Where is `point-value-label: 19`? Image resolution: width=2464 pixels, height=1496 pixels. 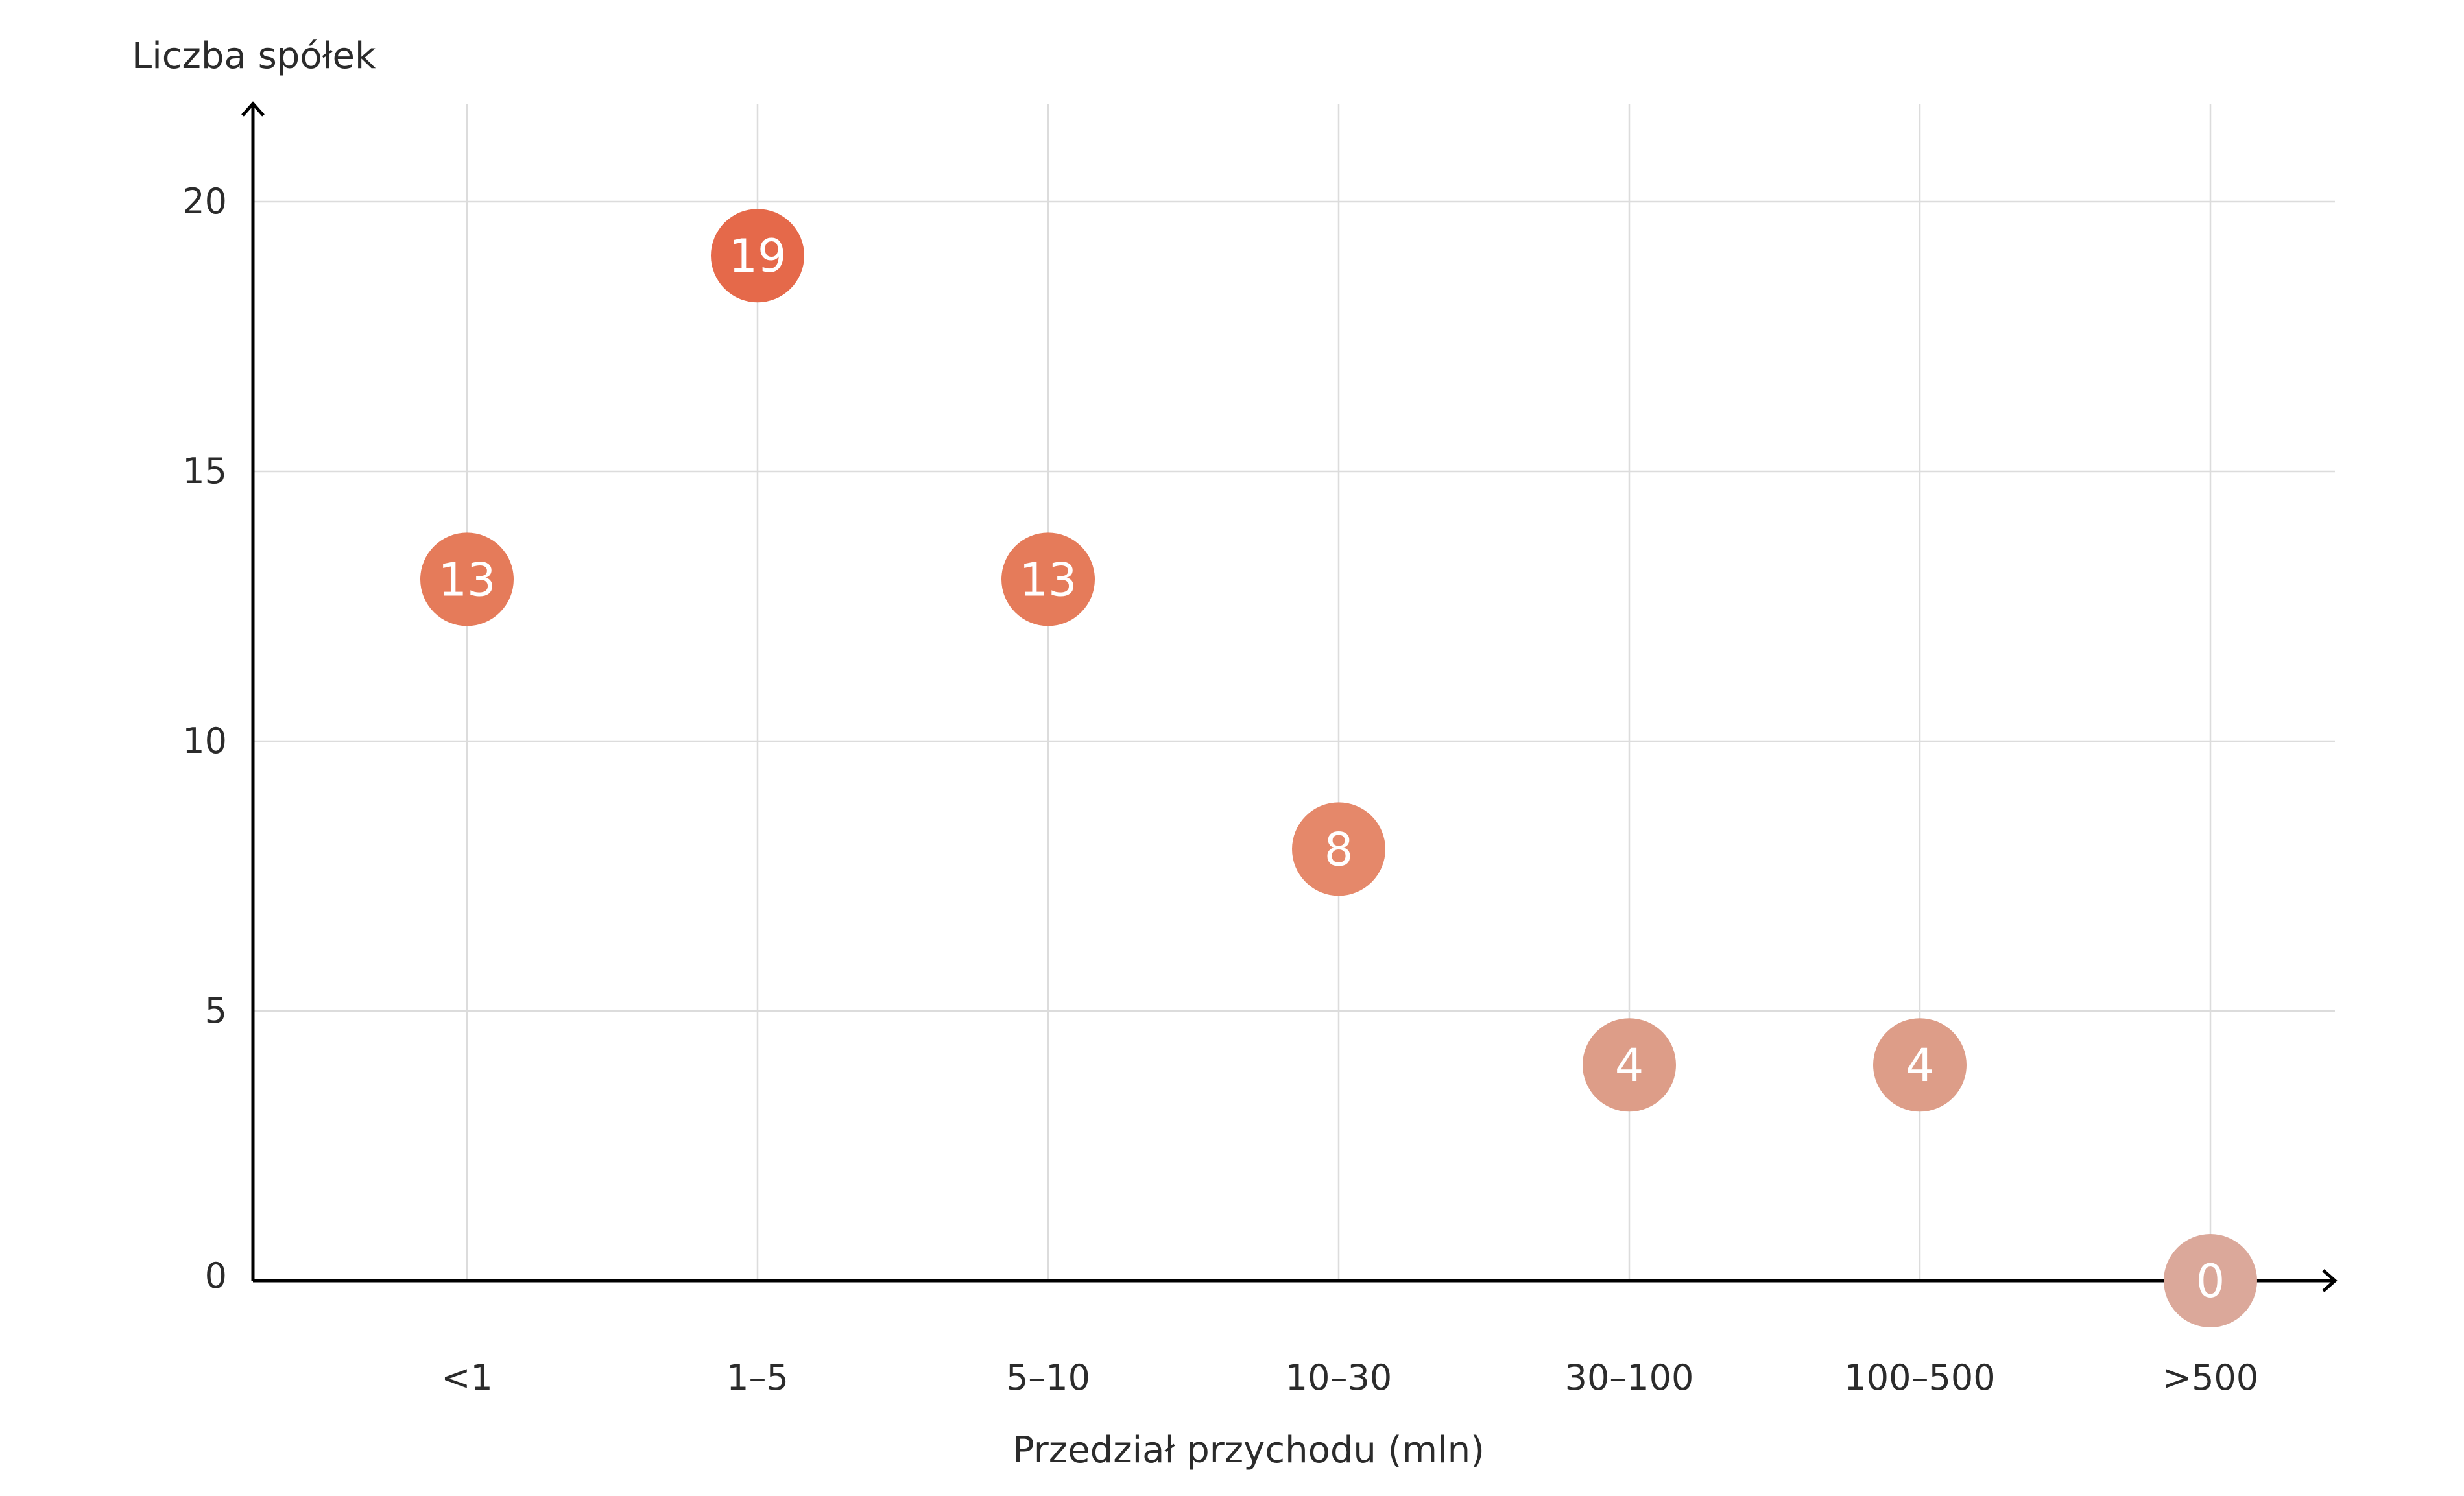 point-value-label: 19 is located at coordinates (757, 256).